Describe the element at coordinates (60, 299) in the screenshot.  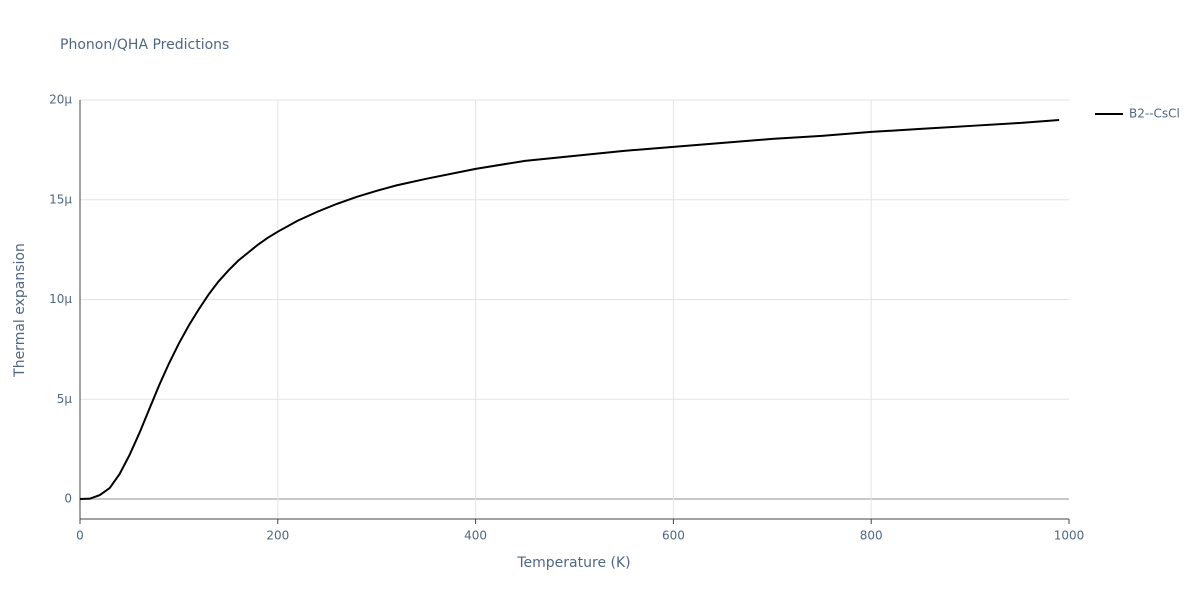
I see `y-tick-label: 10μ` at that location.